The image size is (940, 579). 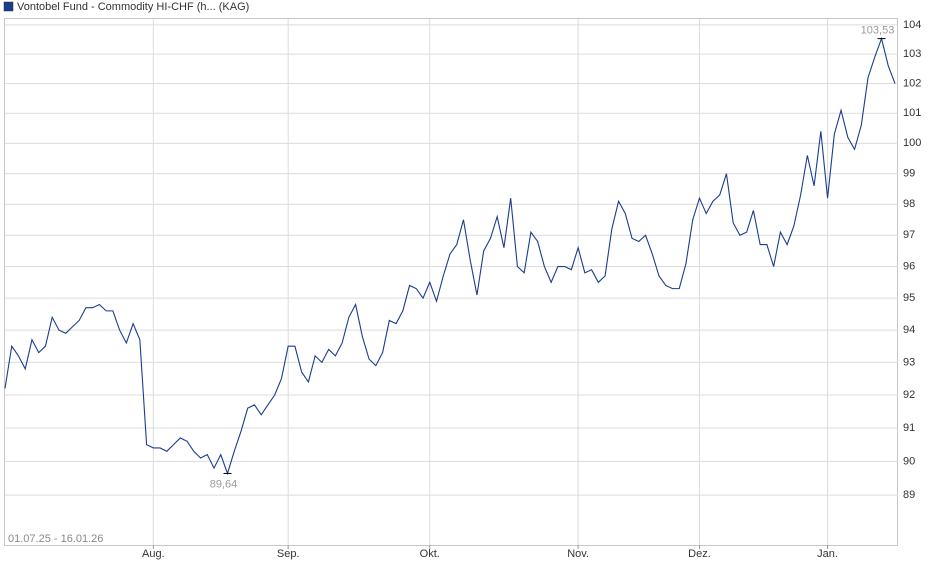 What do you see at coordinates (909, 174) in the screenshot?
I see `y-tick-label: 99` at bounding box center [909, 174].